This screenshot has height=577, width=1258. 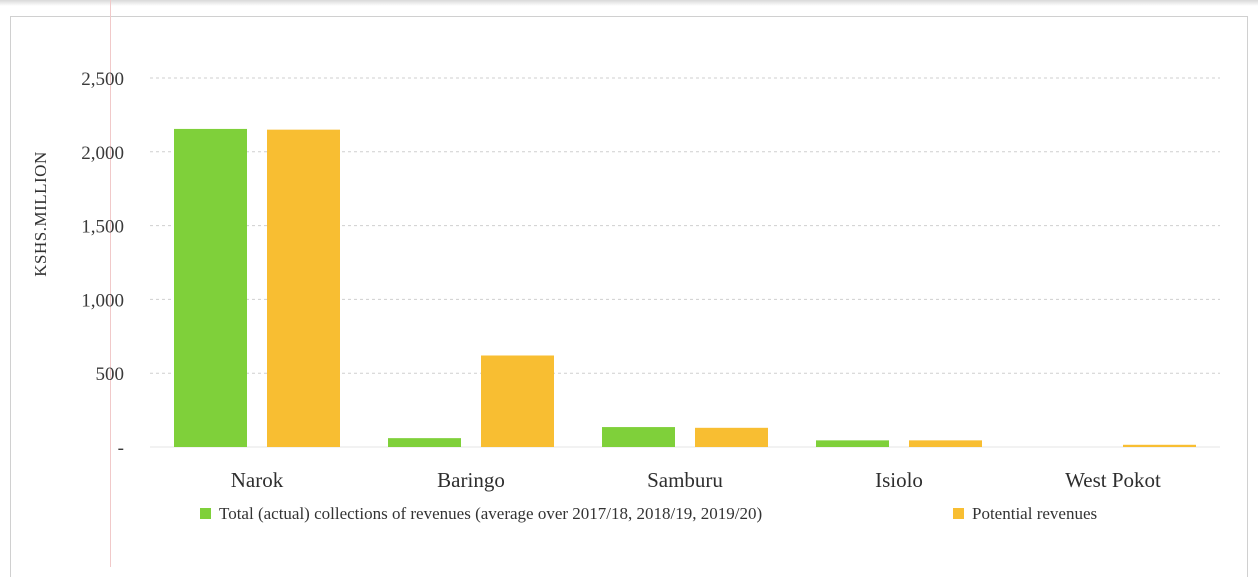 What do you see at coordinates (471, 480) in the screenshot?
I see `x-category-label: Baringo` at bounding box center [471, 480].